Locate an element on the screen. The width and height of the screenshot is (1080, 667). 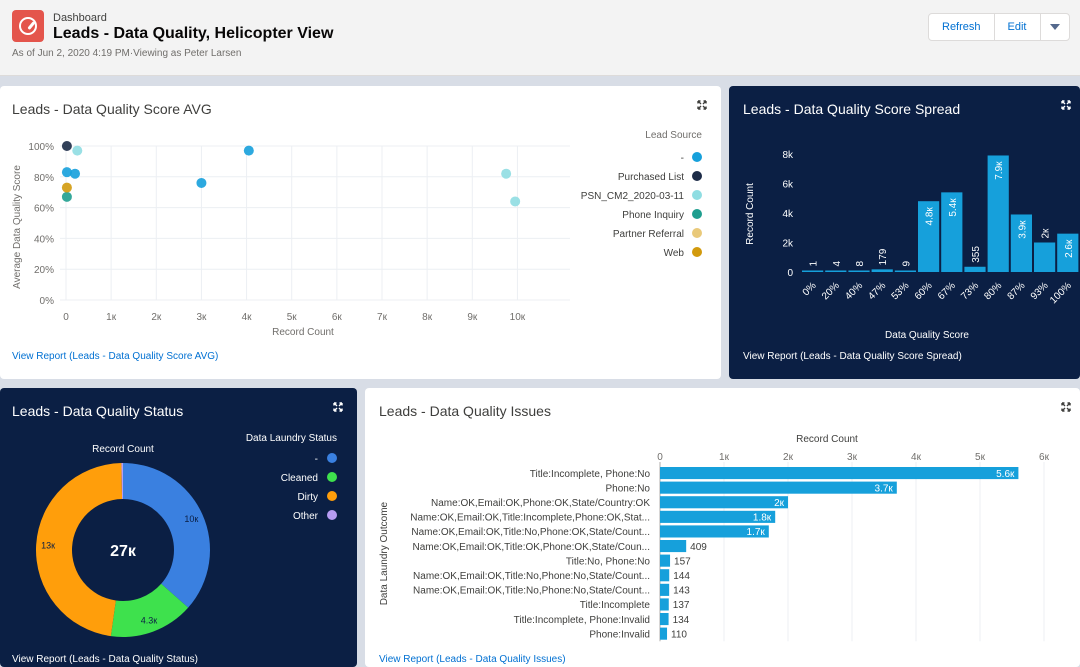
x-axis-label: Data Quality Score is located at coordinates (927, 335).